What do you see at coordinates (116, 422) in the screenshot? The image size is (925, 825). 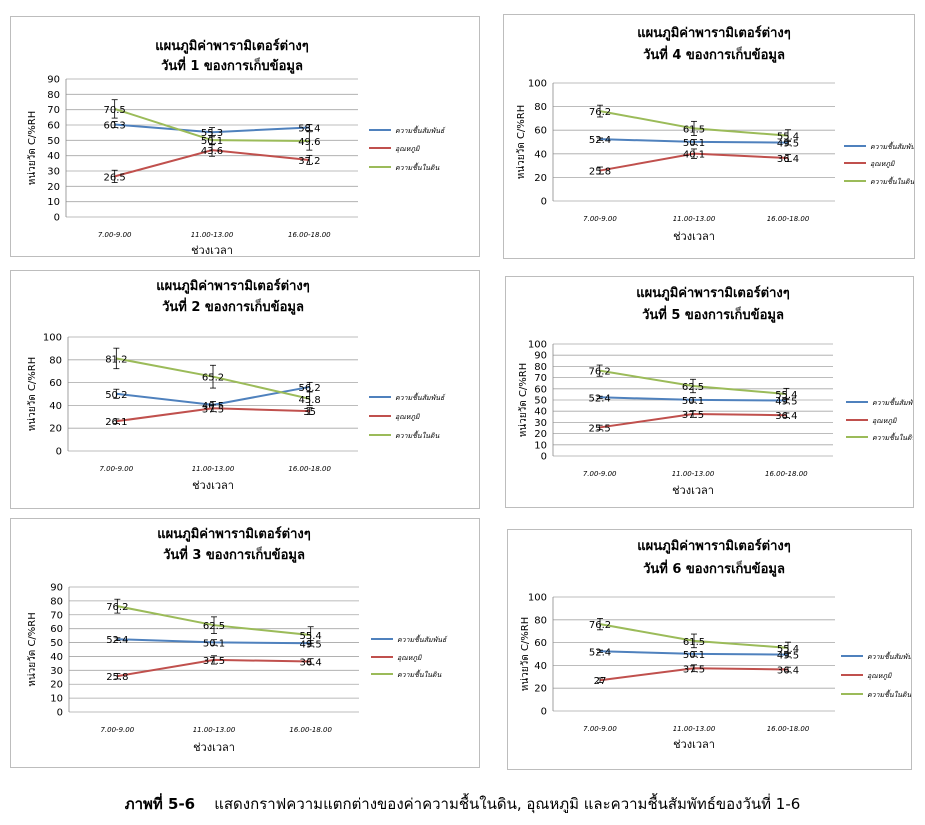 I see `data-label: 26.1` at bounding box center [116, 422].